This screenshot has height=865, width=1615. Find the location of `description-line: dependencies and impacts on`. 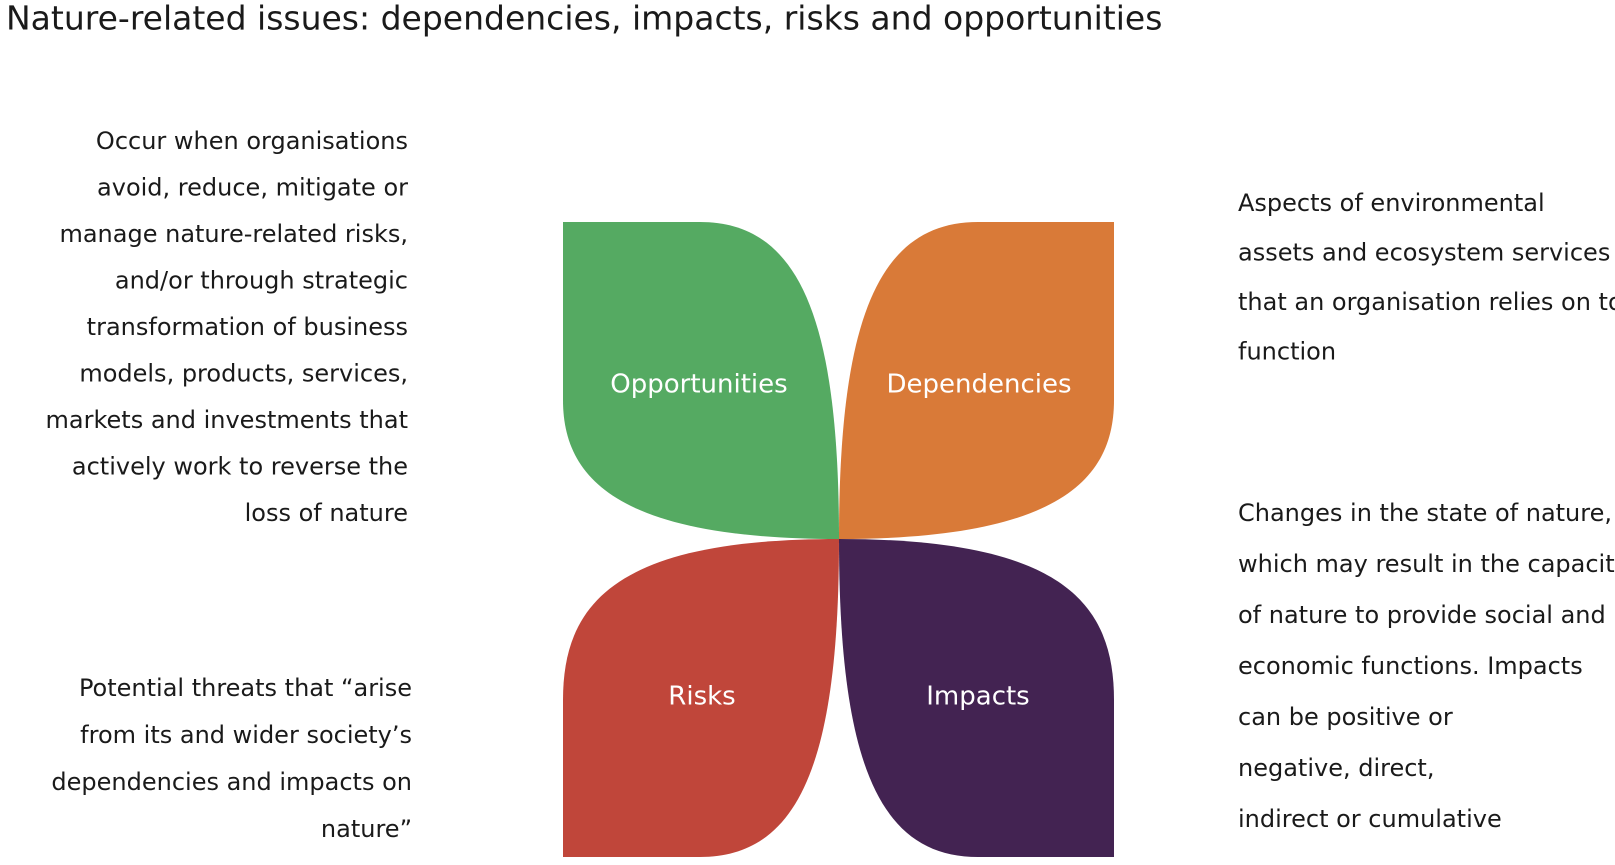

description-line: dependencies and impacts on is located at coordinates (231, 782).